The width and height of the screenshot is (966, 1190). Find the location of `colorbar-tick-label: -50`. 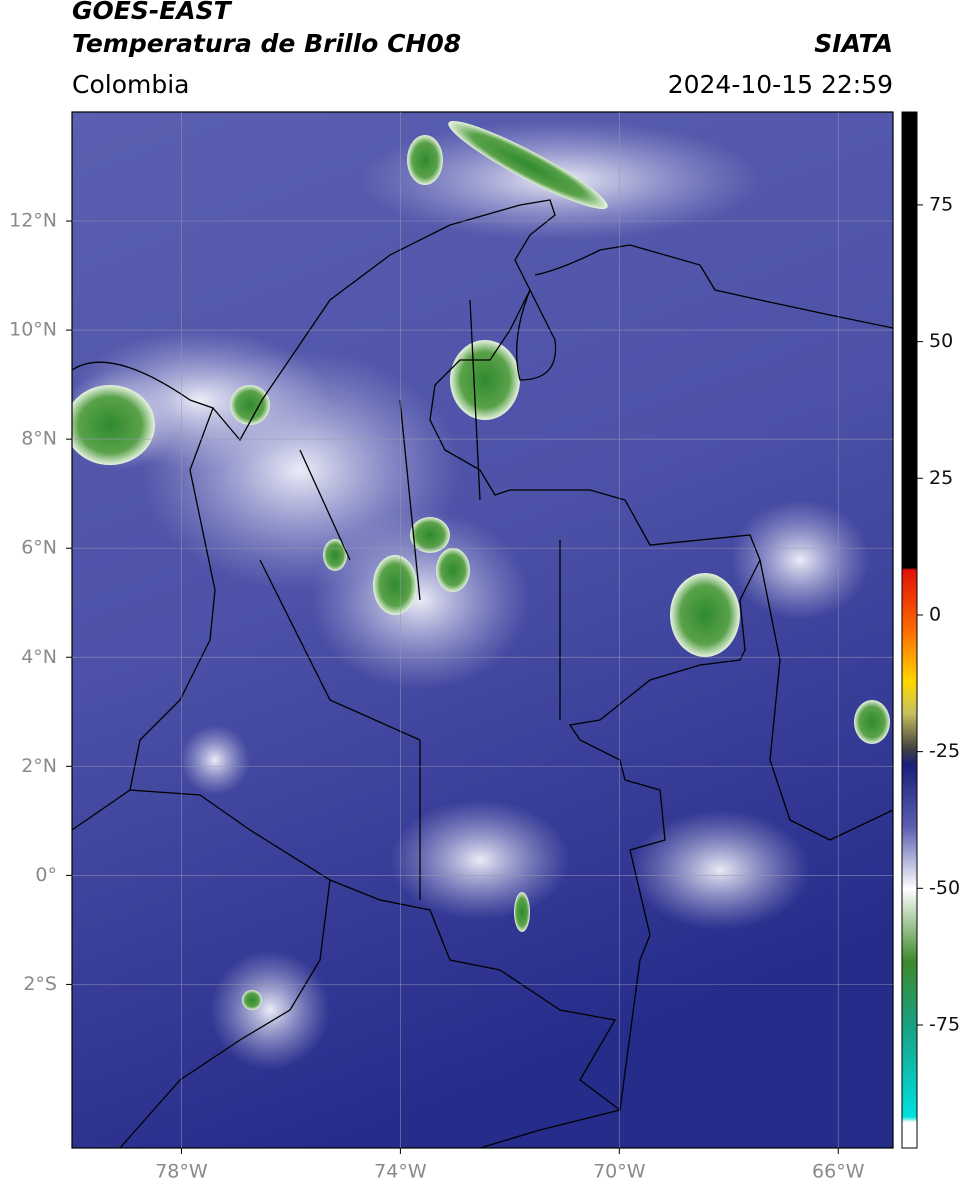

colorbar-tick-label: -50 is located at coordinates (944, 888).